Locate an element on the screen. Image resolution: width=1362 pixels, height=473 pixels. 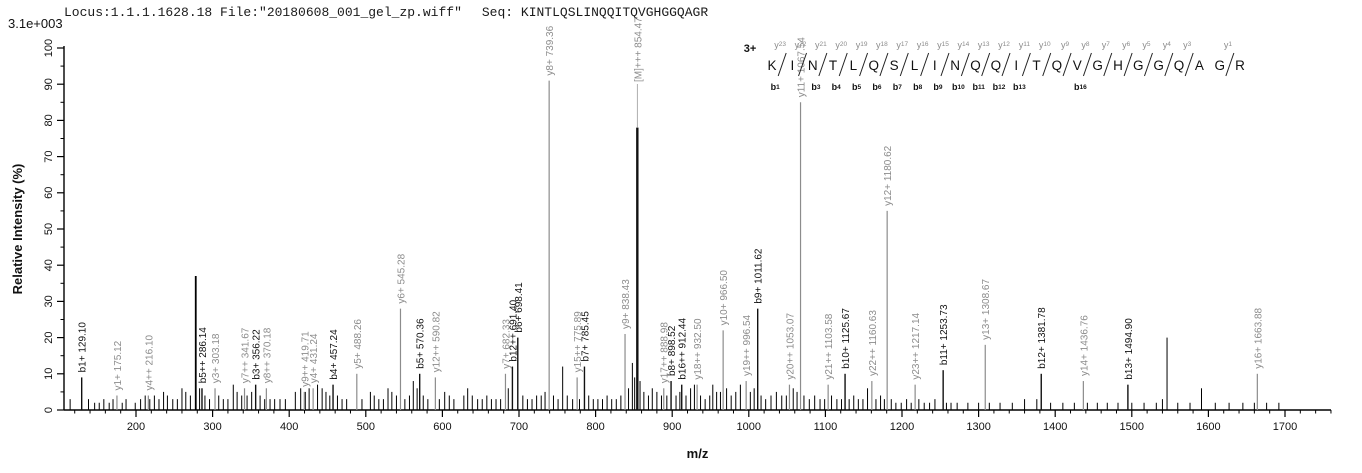
peak-label: y22++ 1160.63 is located at coordinates (873, 343).